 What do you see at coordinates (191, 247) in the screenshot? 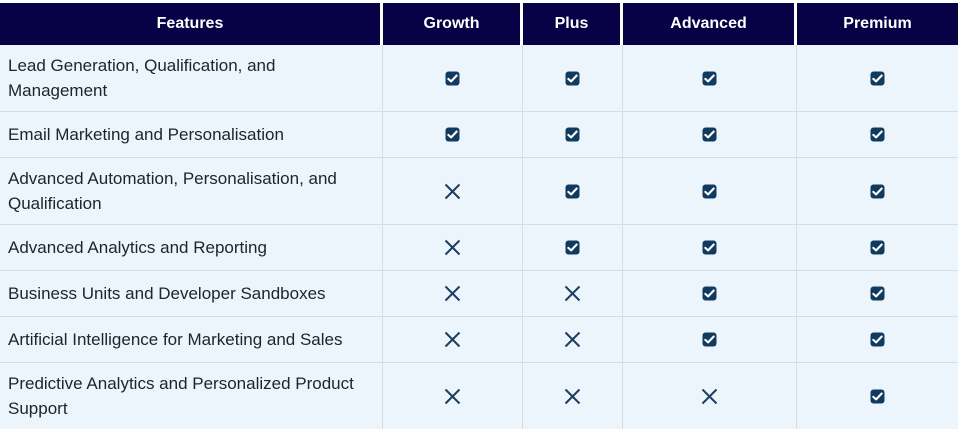
I see `feature-name: Advanced Analytics and Reporting` at bounding box center [191, 247].